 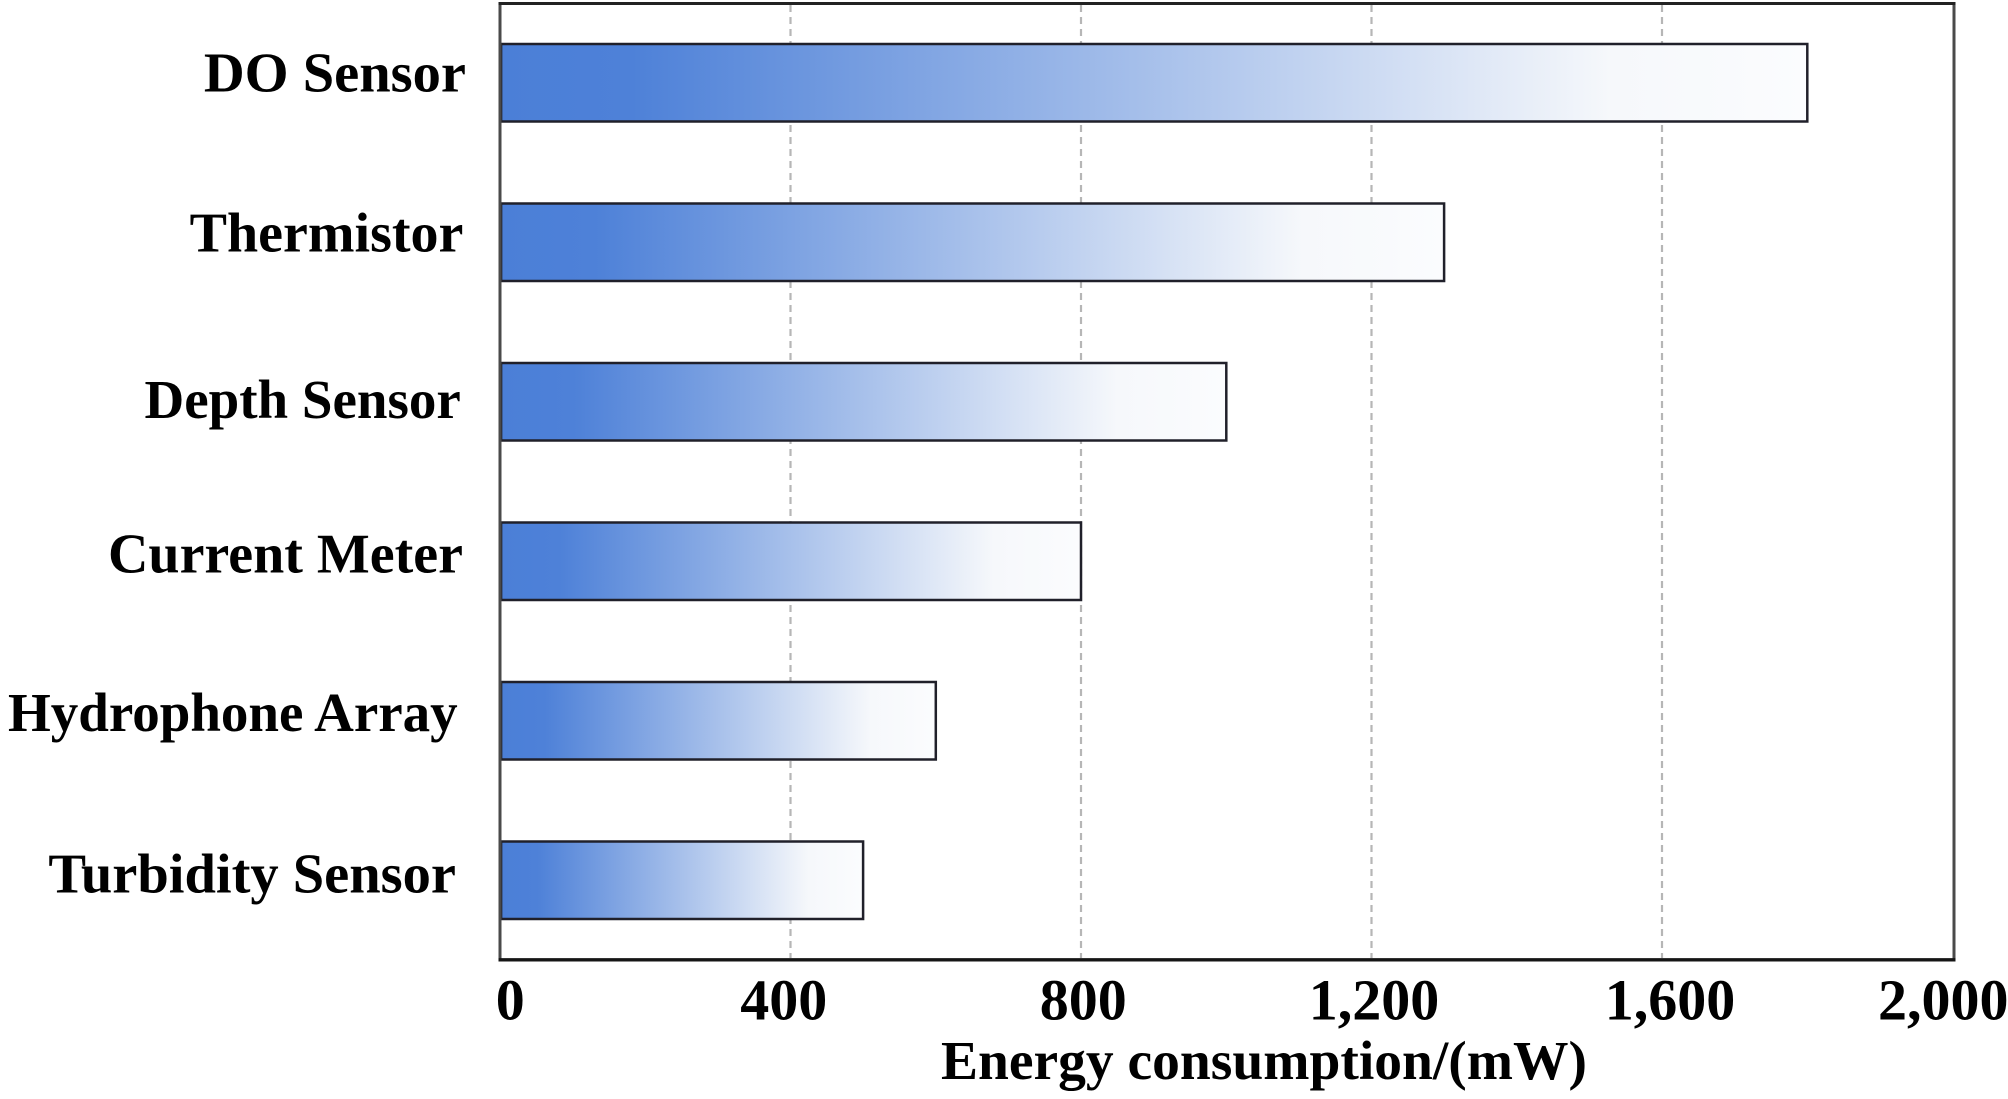 I want to click on svg-text: 800, so click(x=1083, y=1000).